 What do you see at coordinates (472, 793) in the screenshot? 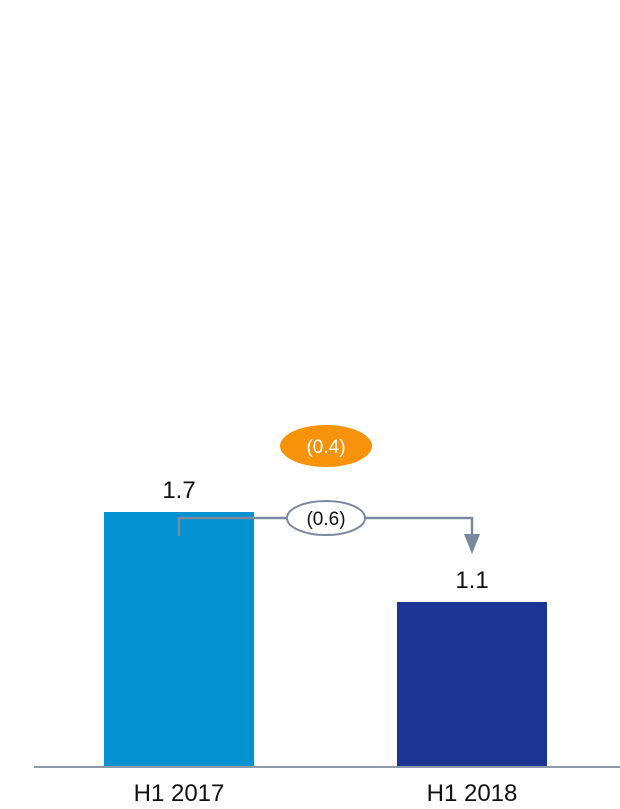
I see `x-tick-label: H1 2018` at bounding box center [472, 793].